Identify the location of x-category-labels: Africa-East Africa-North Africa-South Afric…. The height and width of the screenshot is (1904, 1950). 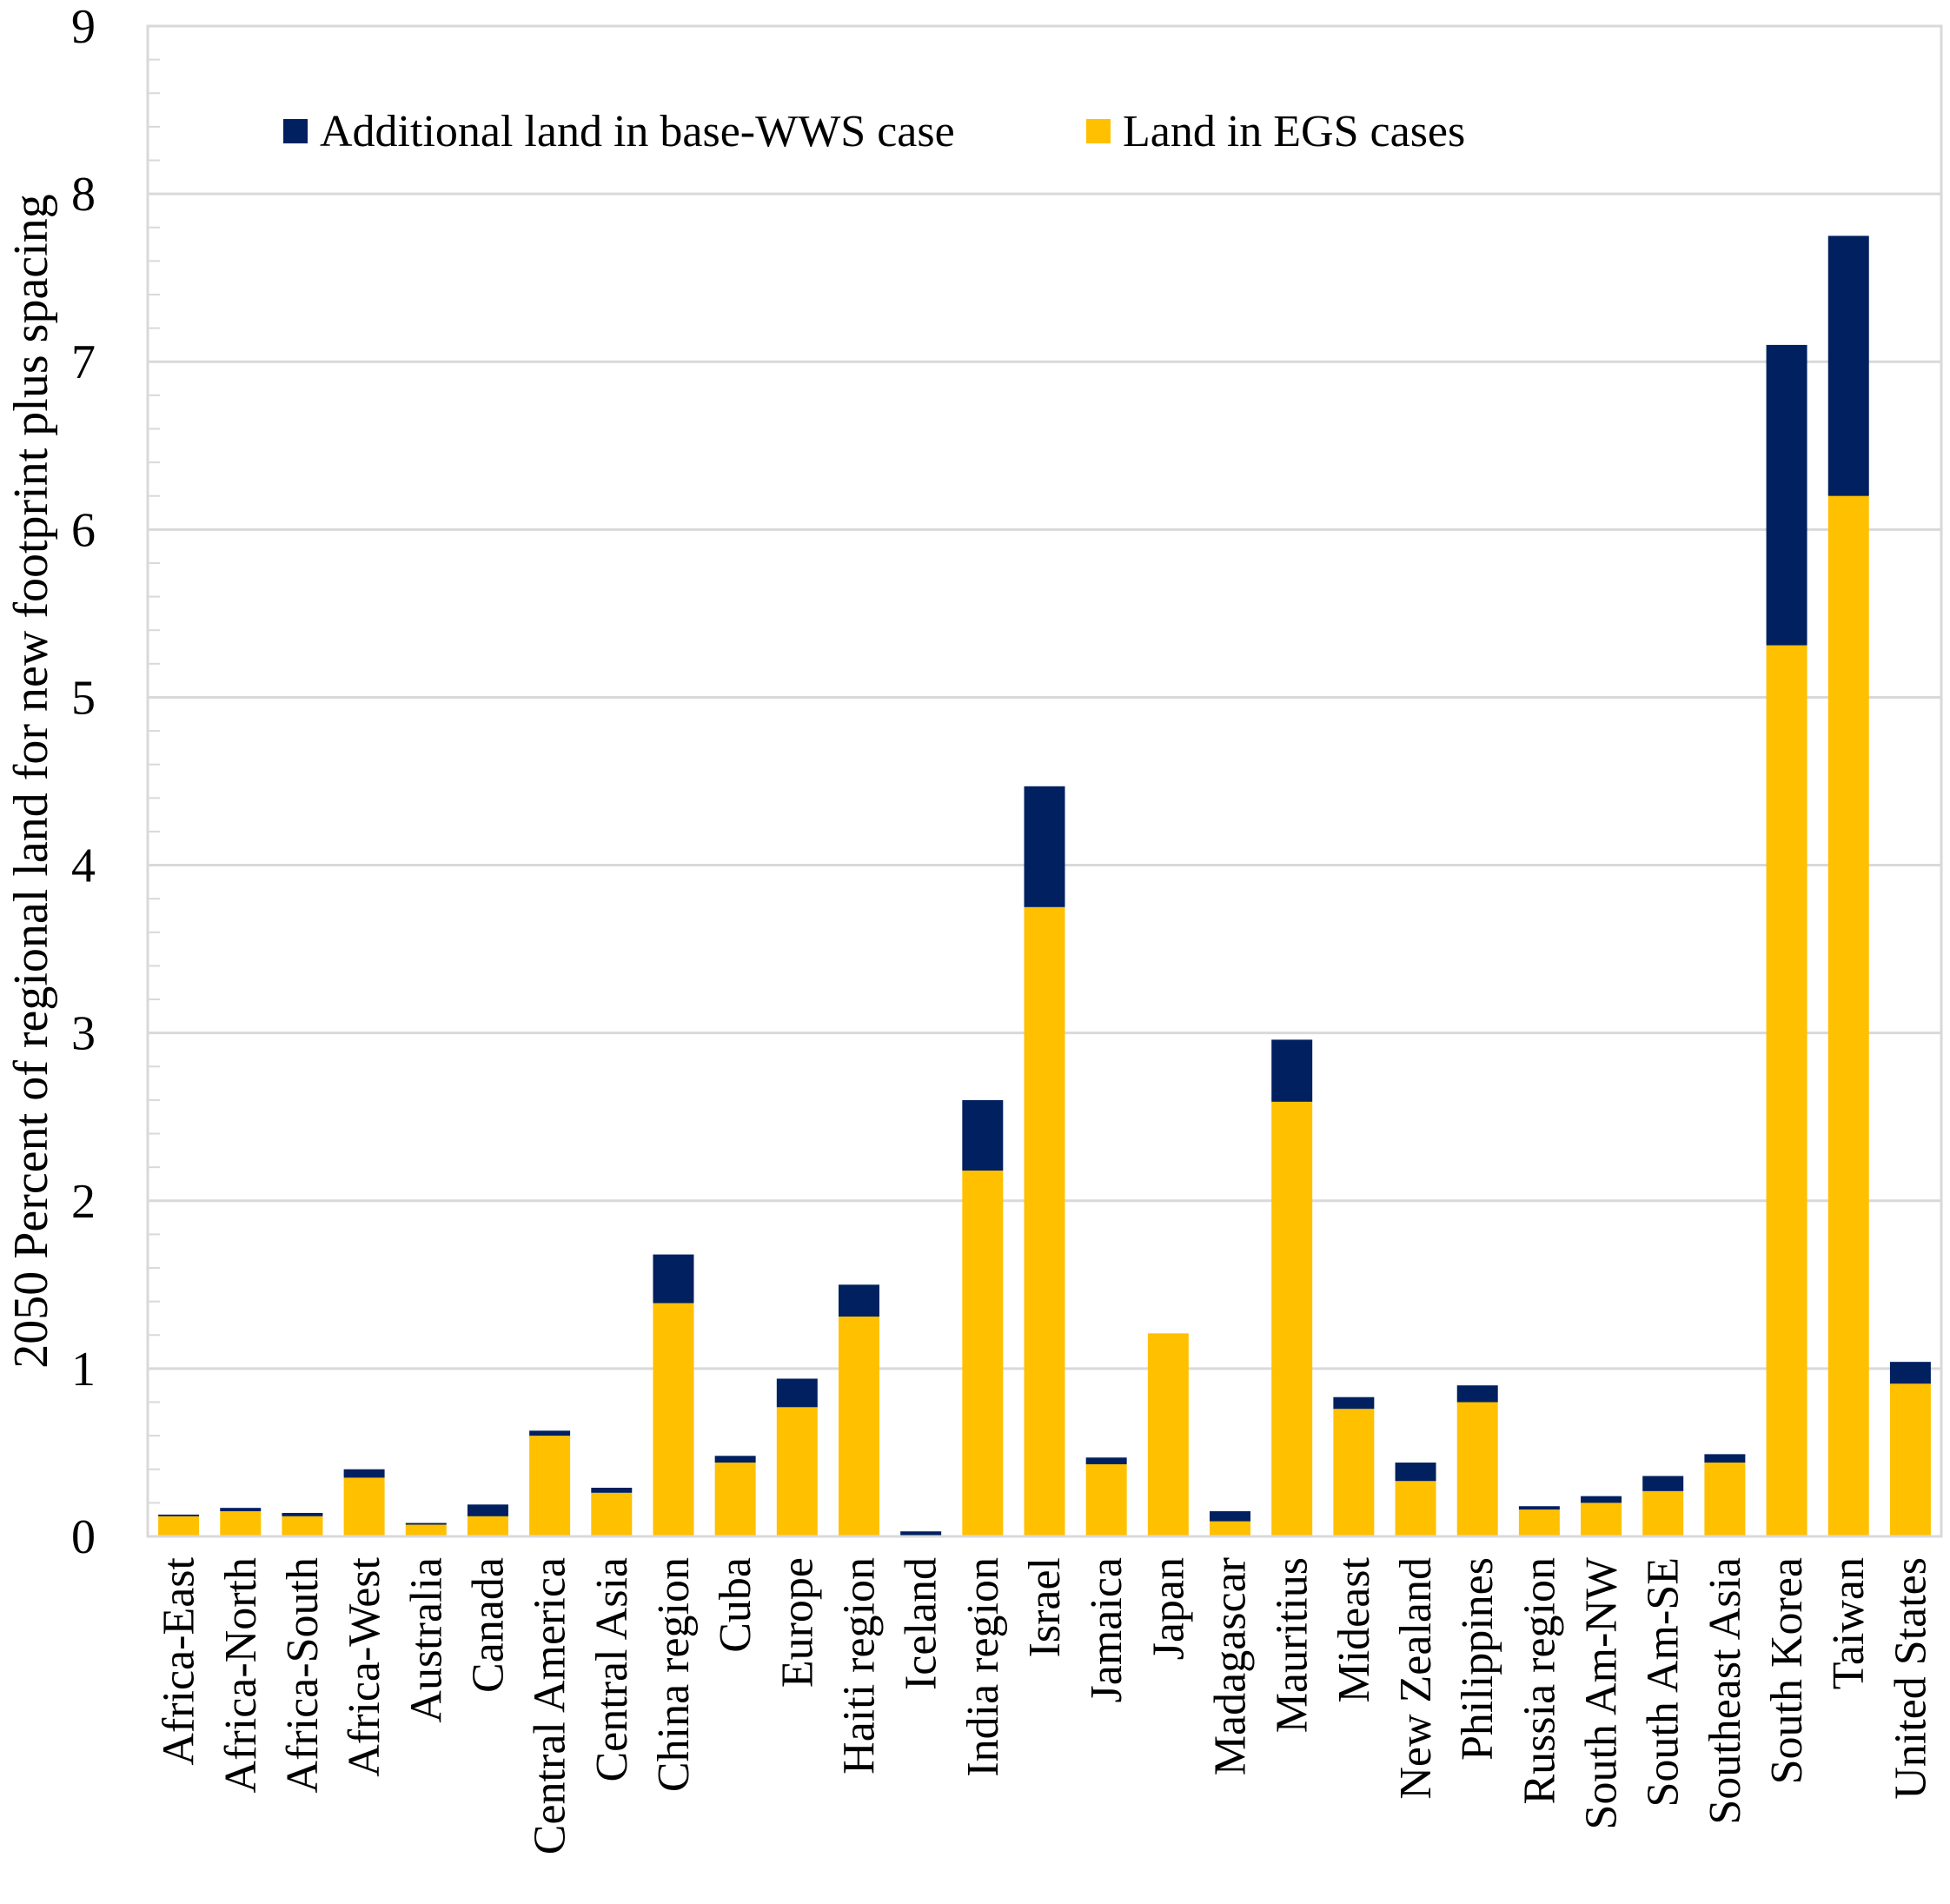
(1045, 1705).